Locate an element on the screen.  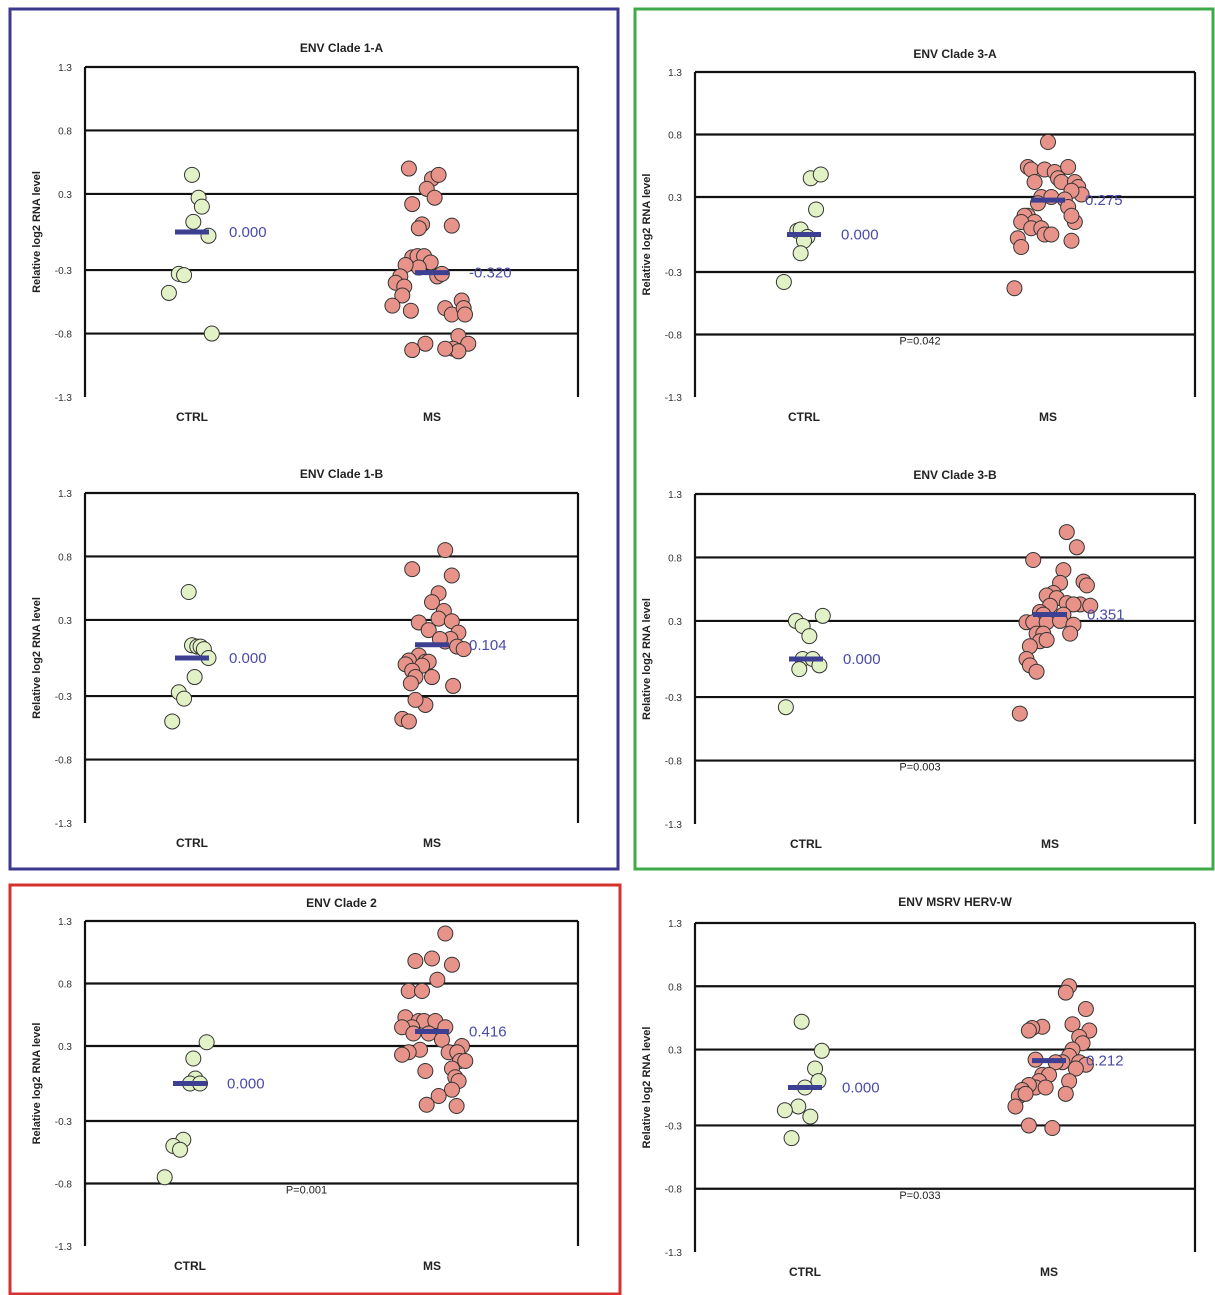
chart-title: ENV Clade 1-A is located at coordinates (342, 48).